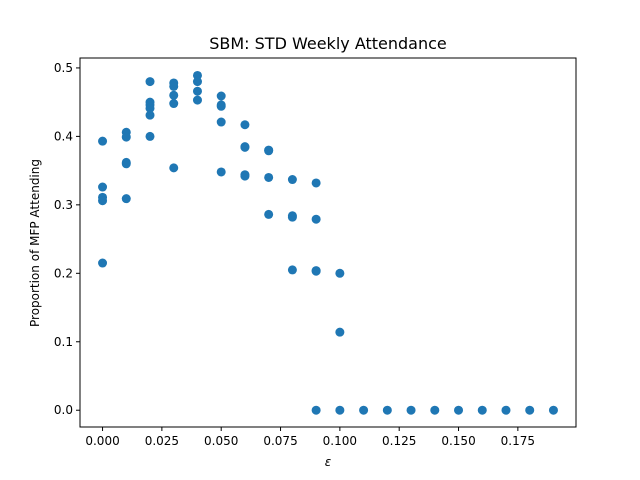  Describe the element at coordinates (328, 462) in the screenshot. I see `x-axis-label: ε` at that location.